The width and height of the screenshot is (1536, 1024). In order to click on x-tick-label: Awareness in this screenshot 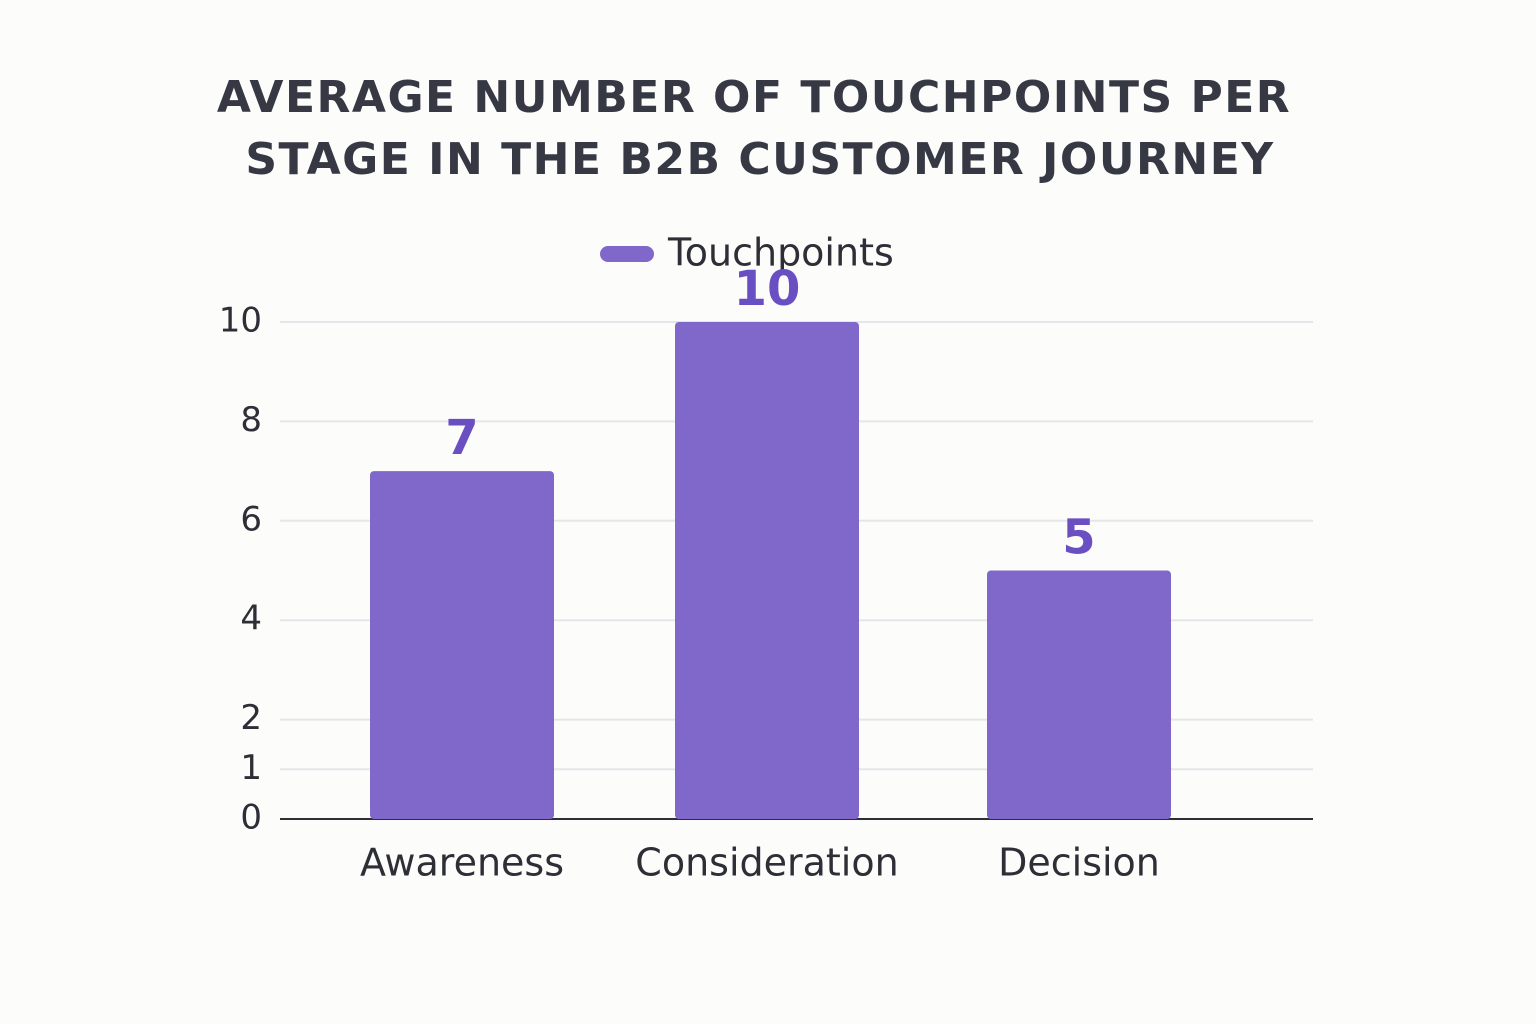, I will do `click(462, 863)`.